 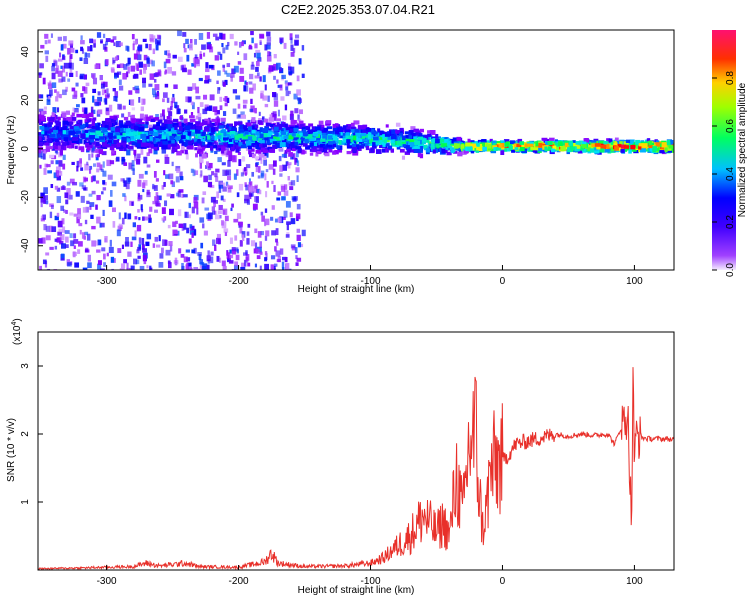 What do you see at coordinates (25, 502) in the screenshot?
I see `y-tick-label: 1` at bounding box center [25, 502].